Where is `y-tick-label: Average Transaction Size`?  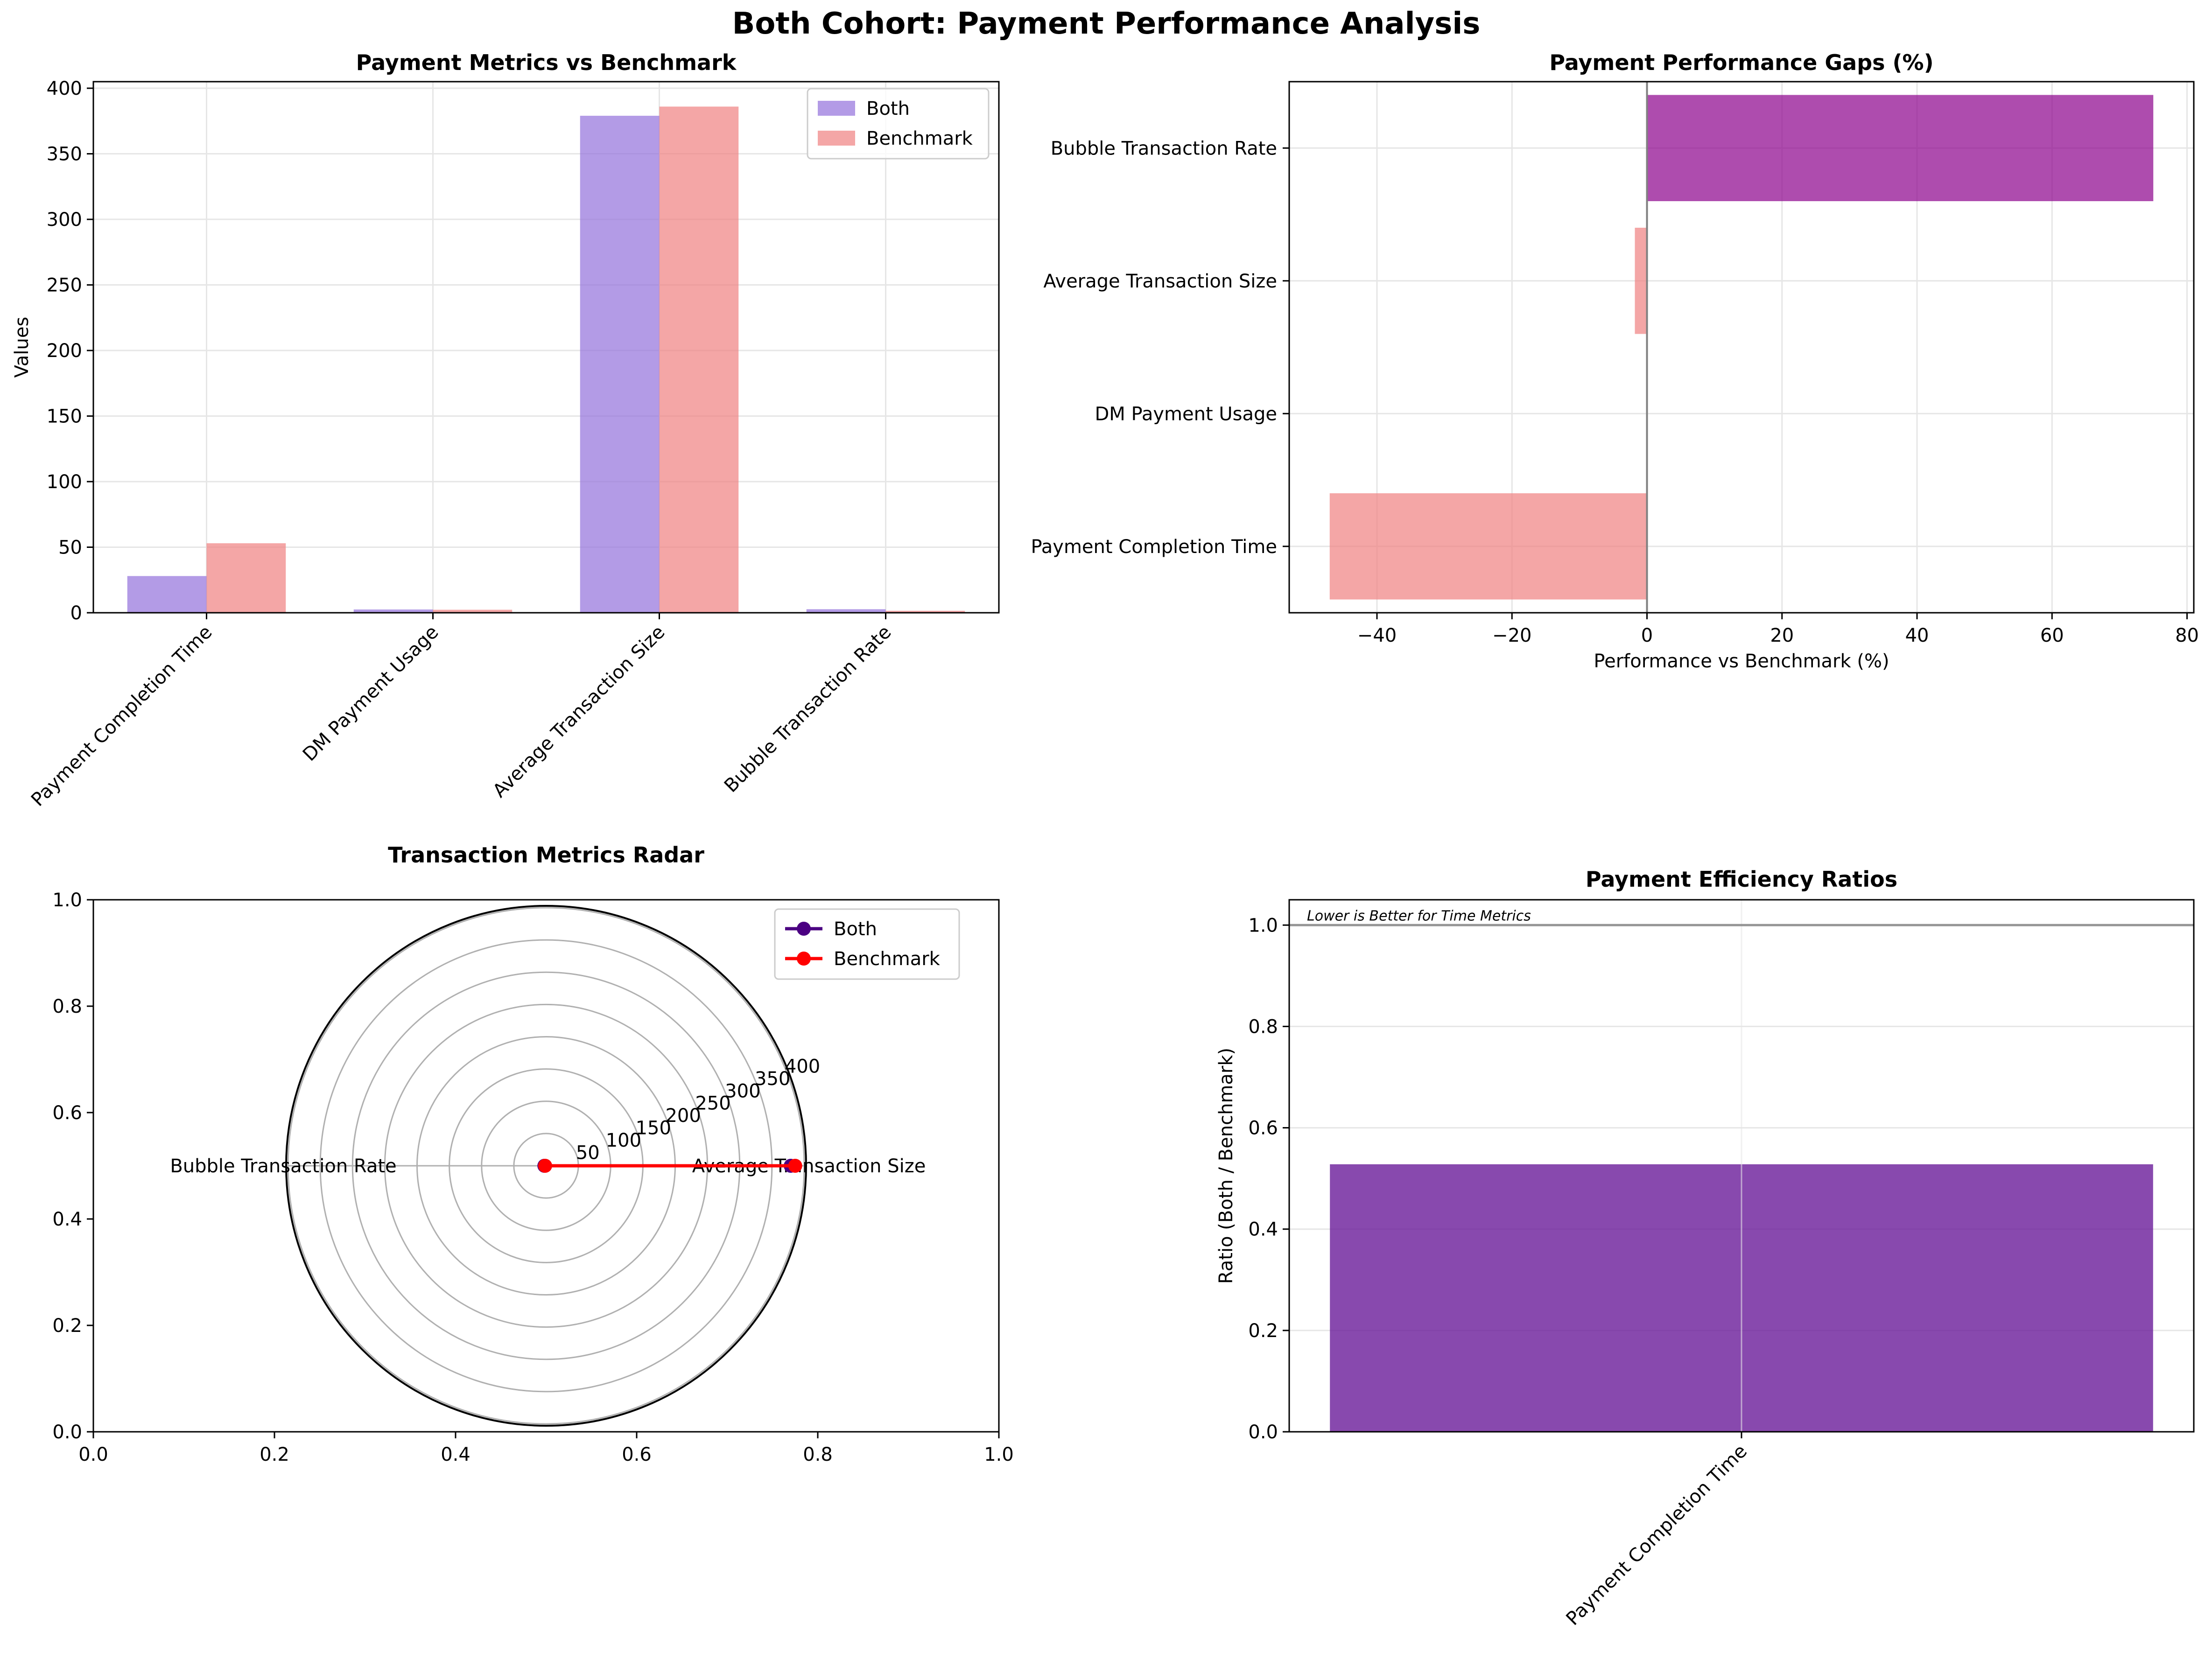
y-tick-label: Average Transaction Size is located at coordinates (1160, 281).